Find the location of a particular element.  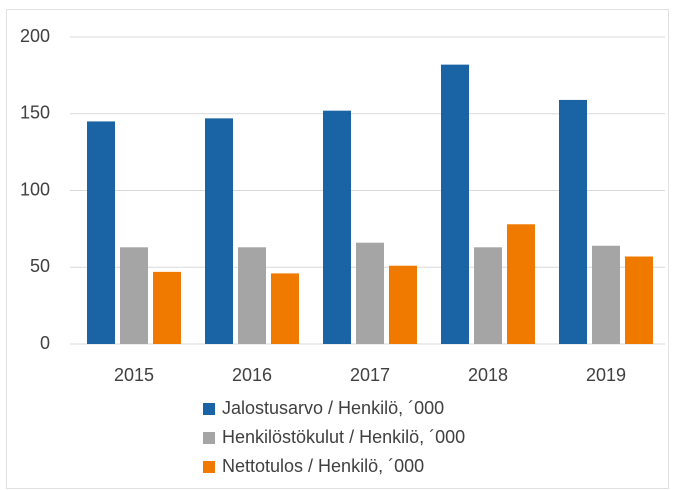

x-tick-label: 2015 is located at coordinates (134, 375).